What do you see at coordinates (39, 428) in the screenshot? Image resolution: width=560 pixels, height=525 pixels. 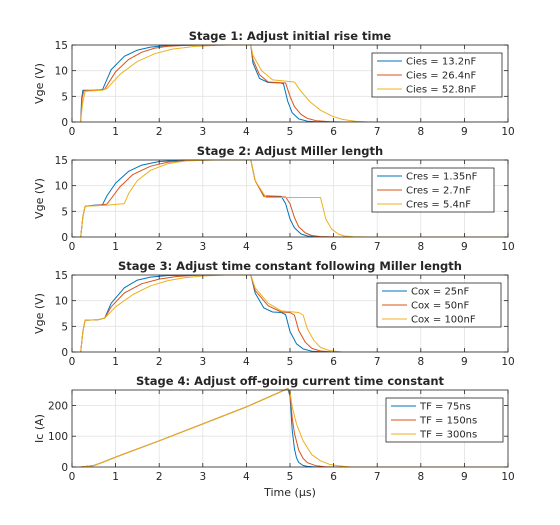 I see `y-axis-label: Ic (A)` at bounding box center [39, 428].